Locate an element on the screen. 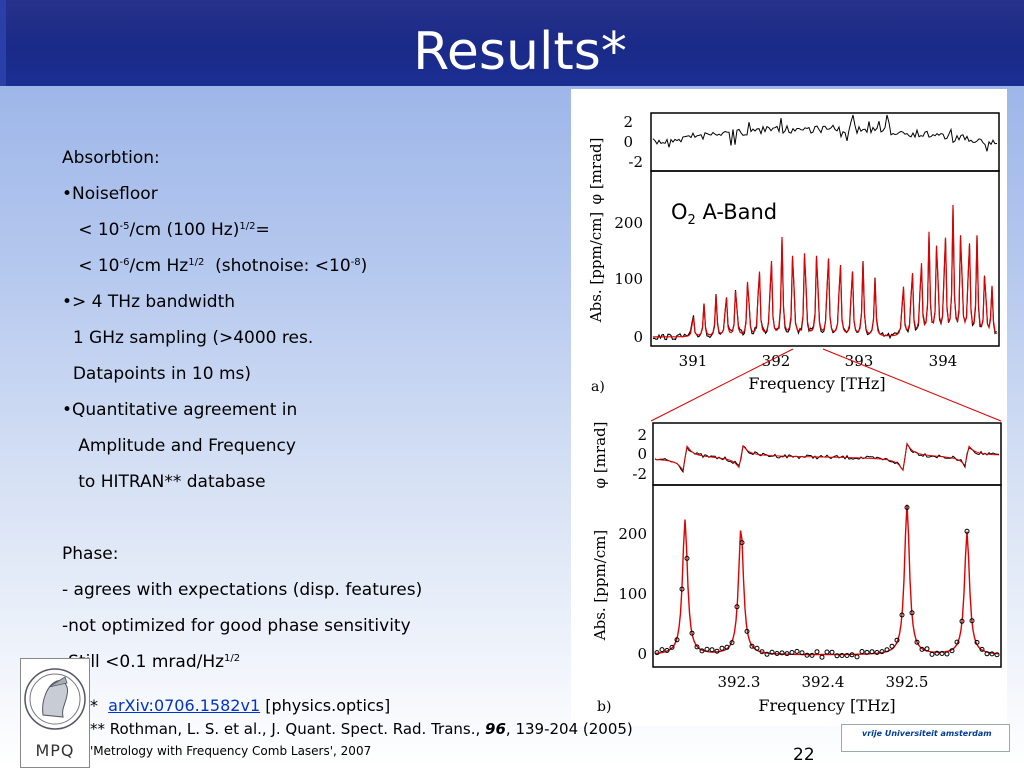 The width and height of the screenshot is (1024, 768). panel-b-abs-ylabel: Abs. [ppm/cm] is located at coordinates (600, 585).